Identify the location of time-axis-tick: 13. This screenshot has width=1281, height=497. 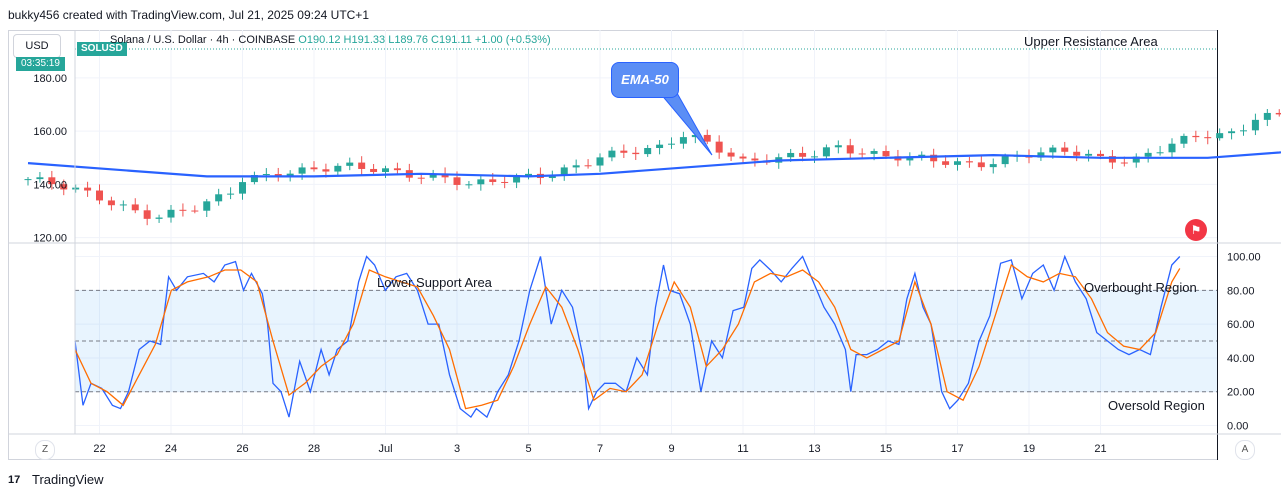
(814, 449).